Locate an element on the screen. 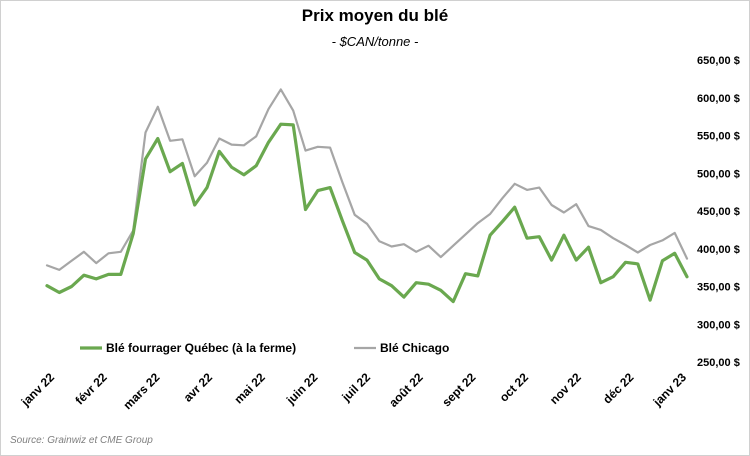 Image resolution: width=750 pixels, height=456 pixels. x-tick-label: mai 22 is located at coordinates (249, 388).